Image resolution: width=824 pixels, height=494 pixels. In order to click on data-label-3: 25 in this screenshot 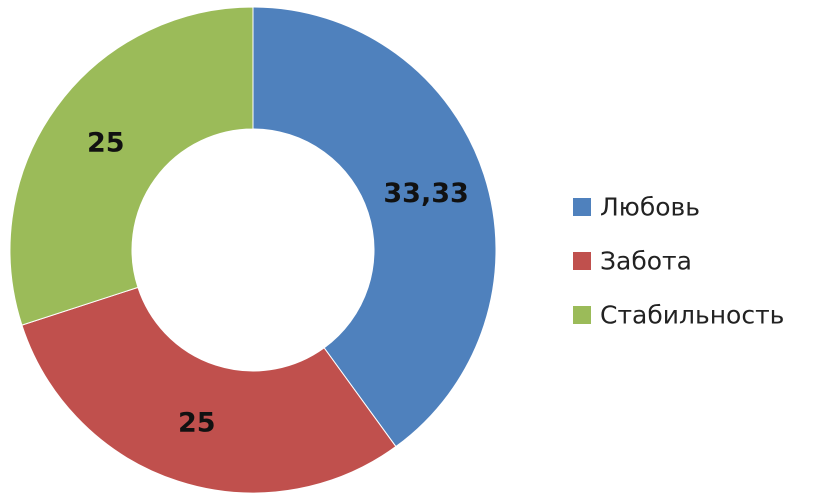, I will do `click(106, 143)`.